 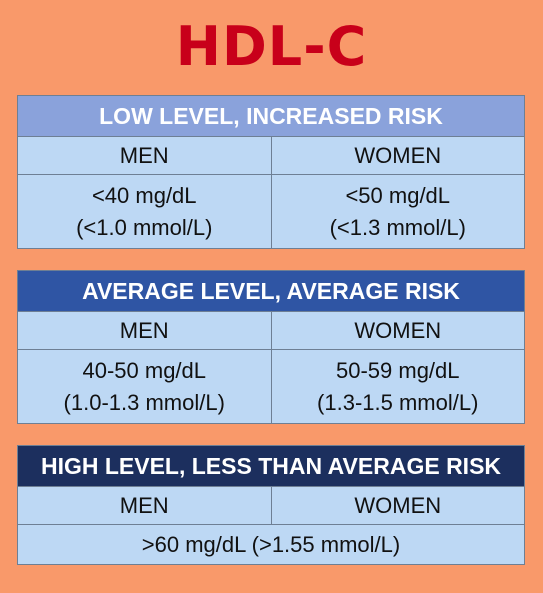 What do you see at coordinates (144, 402) in the screenshot?
I see `mmol-value: (1.0-1.3 mmol/L)` at bounding box center [144, 402].